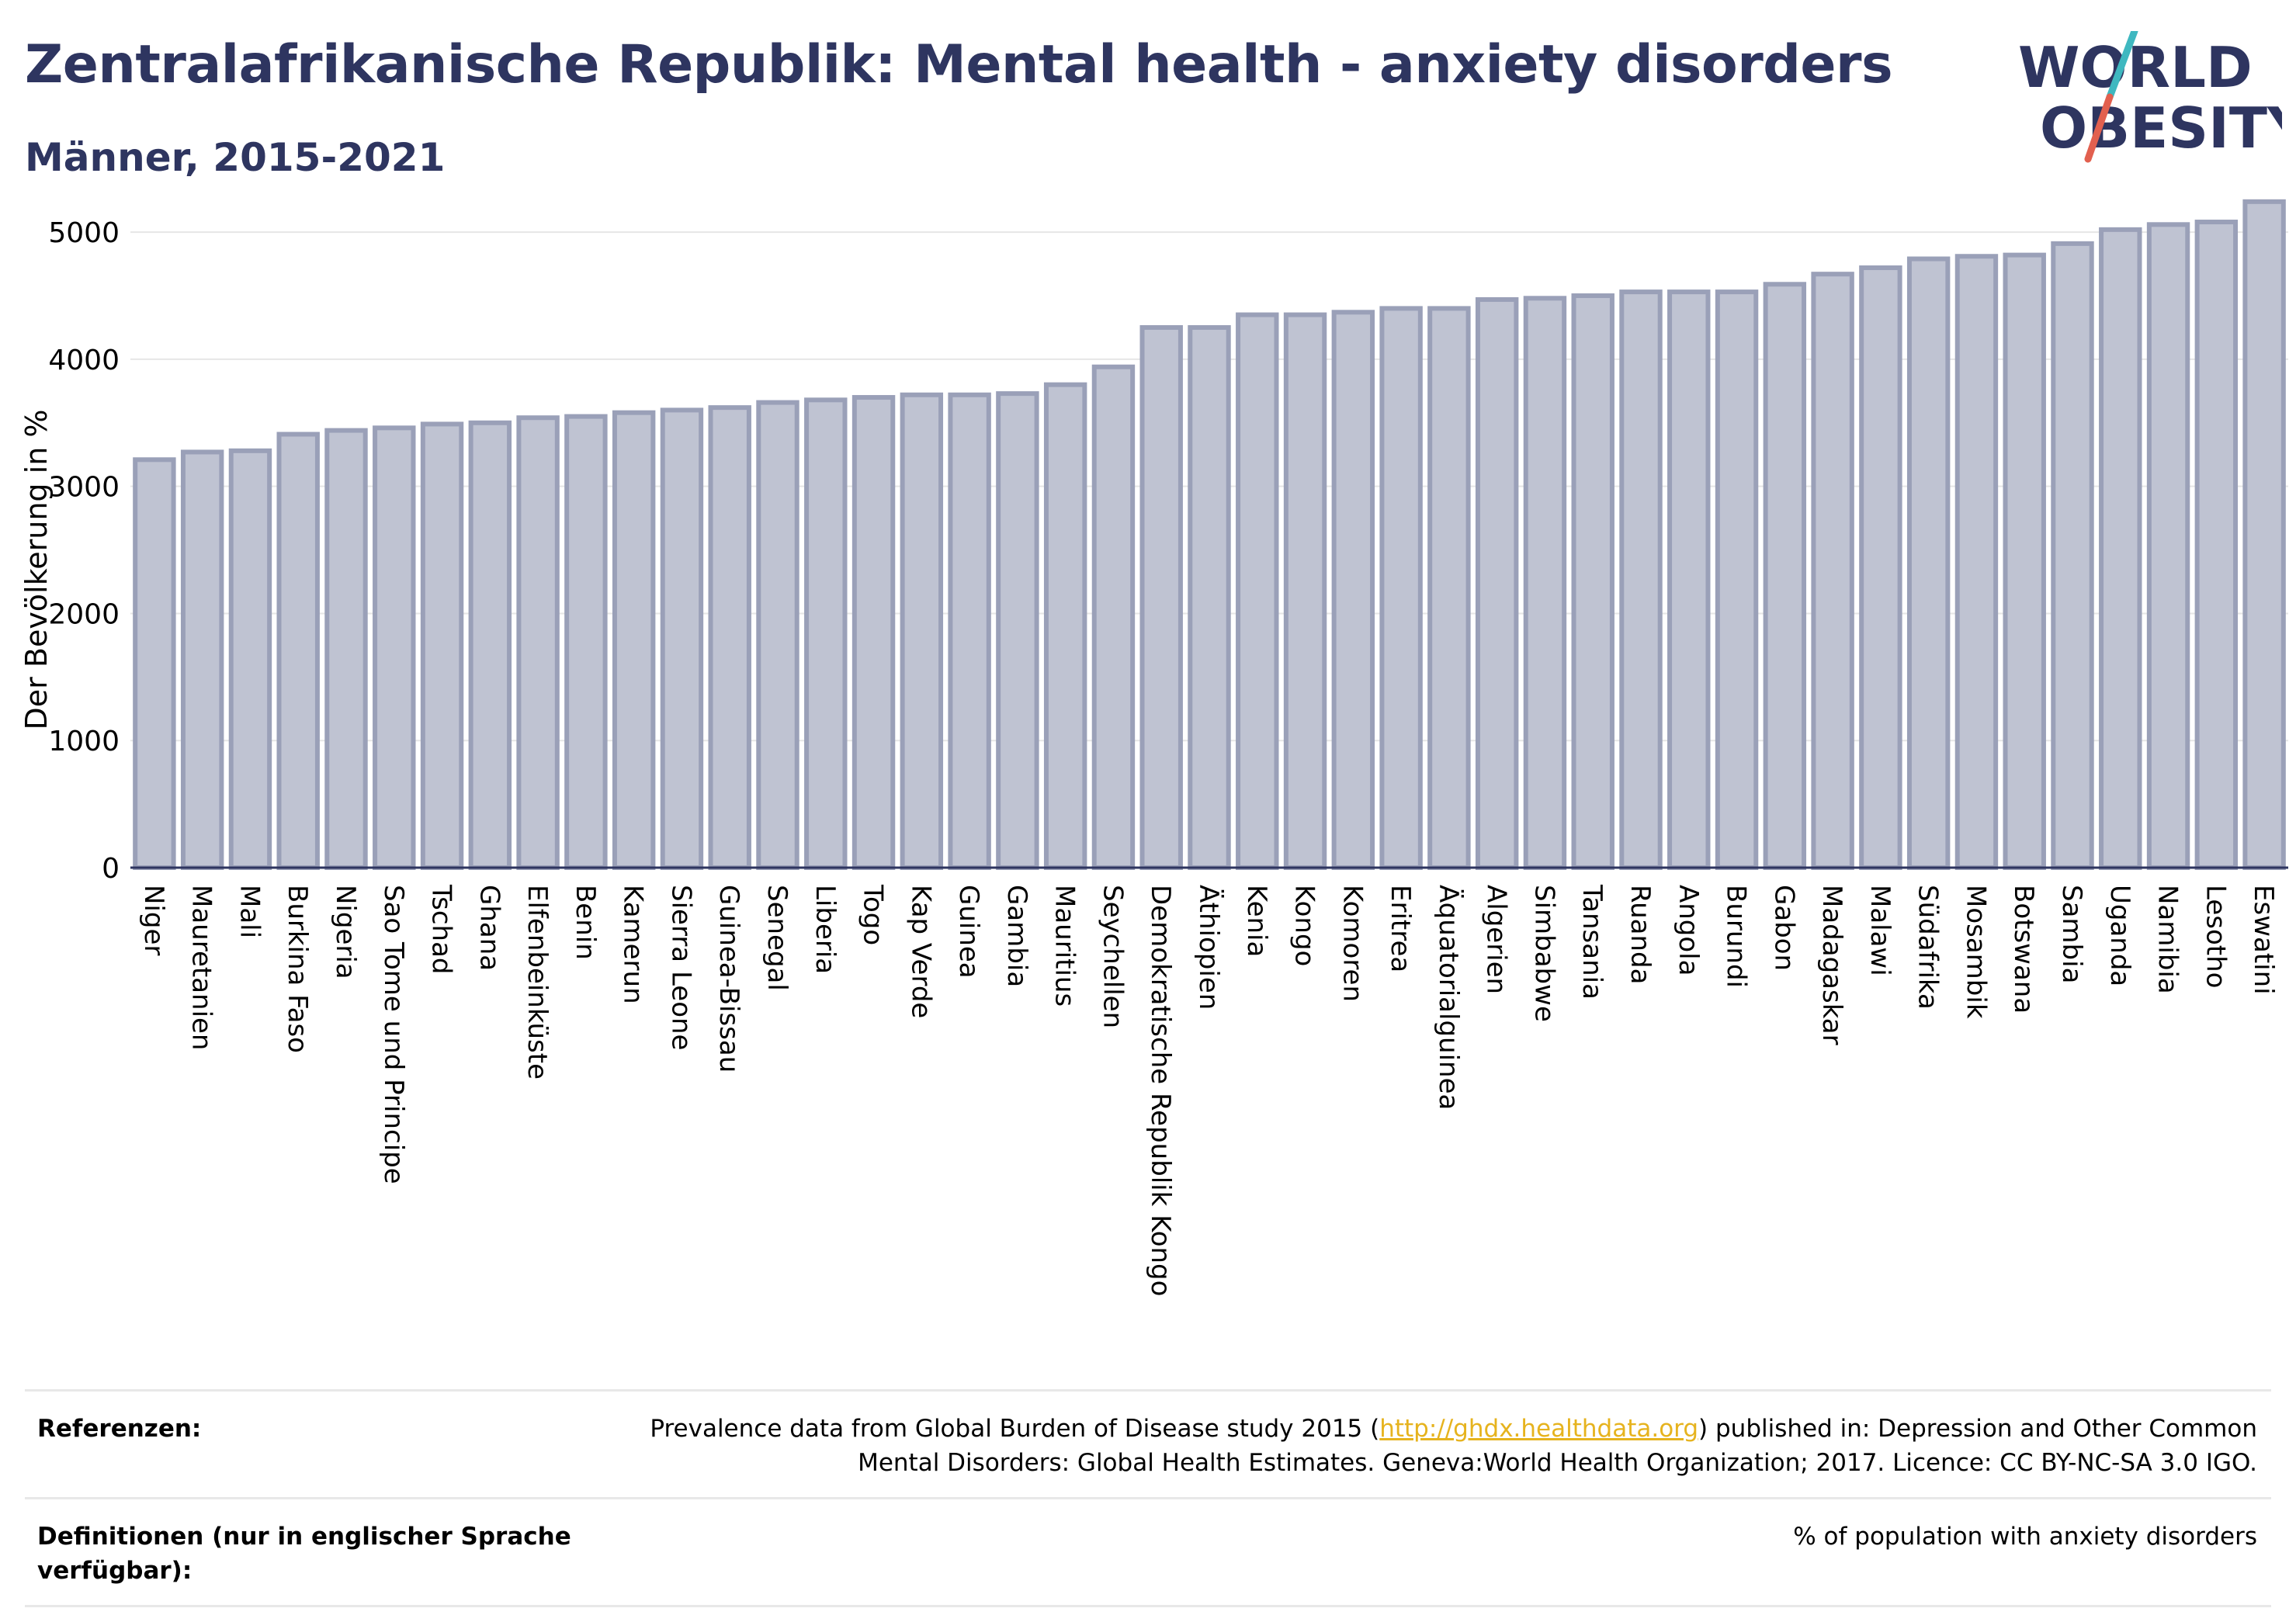 The image size is (2296, 1622). I want to click on x-tick-label: Kongo, so click(1304, 926).